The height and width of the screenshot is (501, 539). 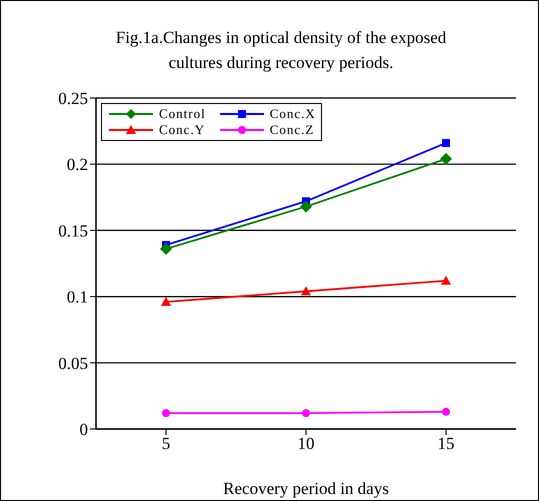 What do you see at coordinates (73, 363) in the screenshot?
I see `y-tick-label: 0.05` at bounding box center [73, 363].